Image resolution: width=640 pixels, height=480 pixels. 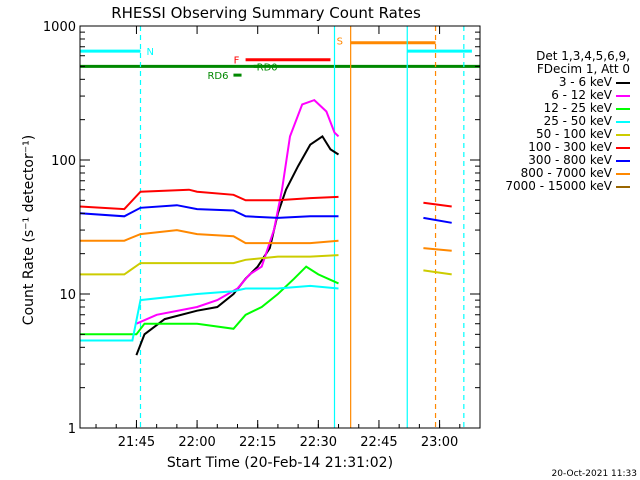 I want to click on legend-label: 100 - 300 keV, so click(x=570, y=147).